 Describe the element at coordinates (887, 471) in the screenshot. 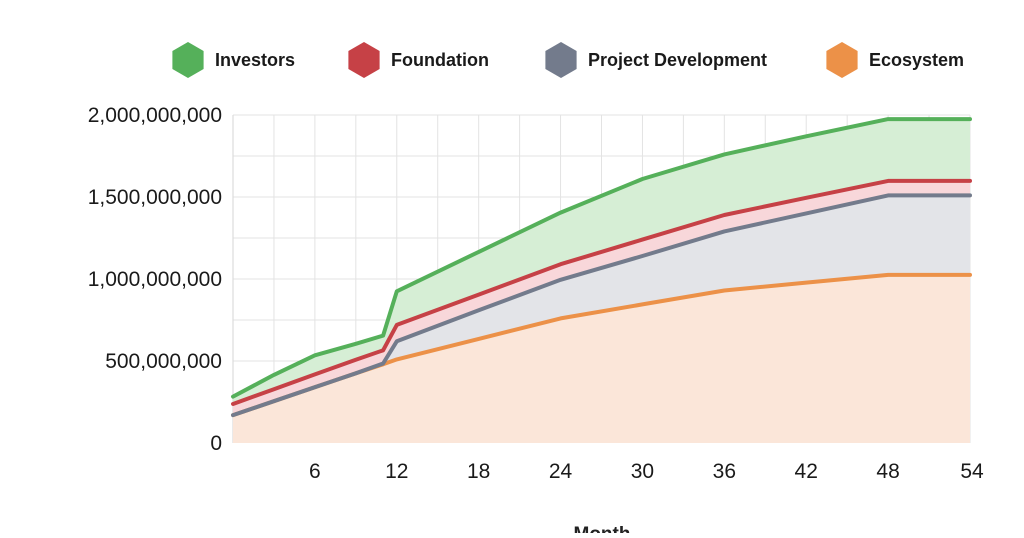

I see `x-tick-label: 48` at that location.